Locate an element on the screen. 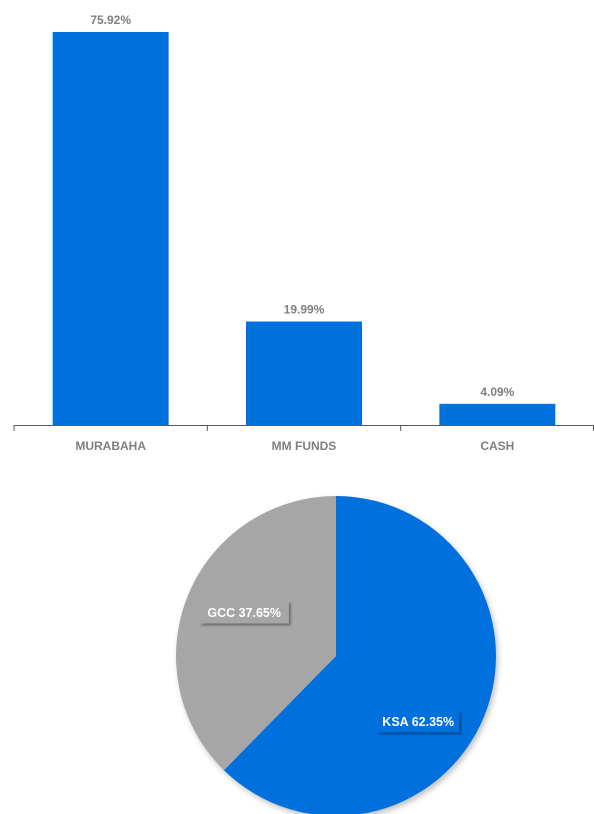 The image size is (594, 814). x-tick-label: MURABAHA is located at coordinates (110, 446).